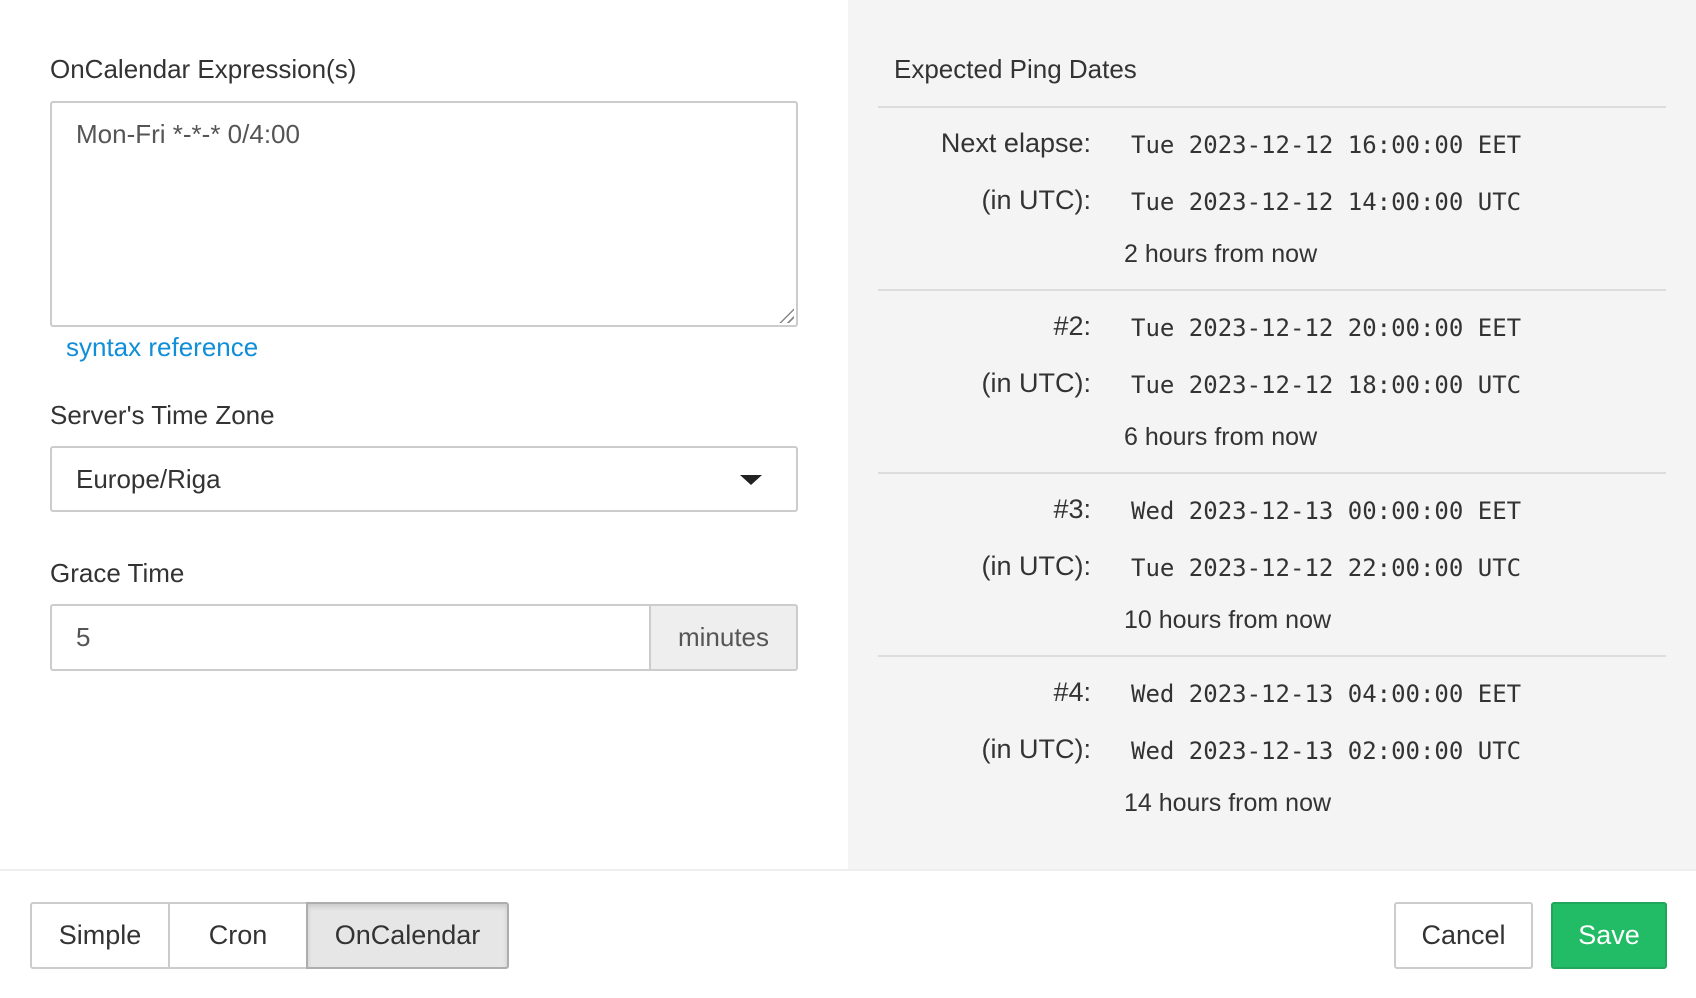 The height and width of the screenshot is (998, 1696). I want to click on footer-divider, so click(848, 870).